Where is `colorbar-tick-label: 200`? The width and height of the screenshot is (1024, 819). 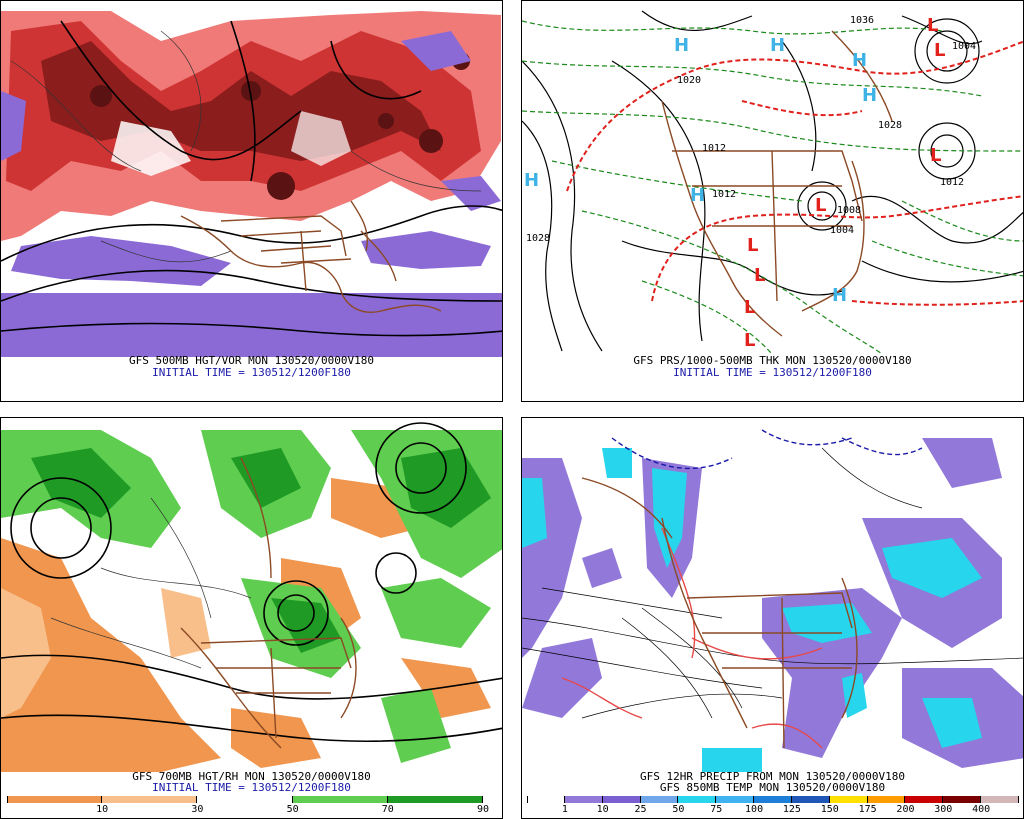
colorbar-tick-label: 200 is located at coordinates (905, 809).